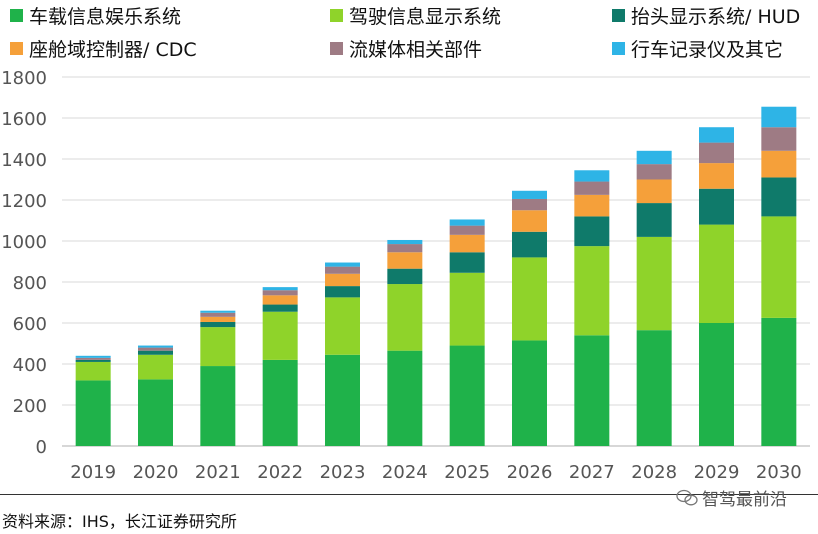 The width and height of the screenshot is (818, 534). Describe the element at coordinates (113, 50) in the screenshot. I see `legend-label-3: 座舱域控制器/ CDC` at that location.